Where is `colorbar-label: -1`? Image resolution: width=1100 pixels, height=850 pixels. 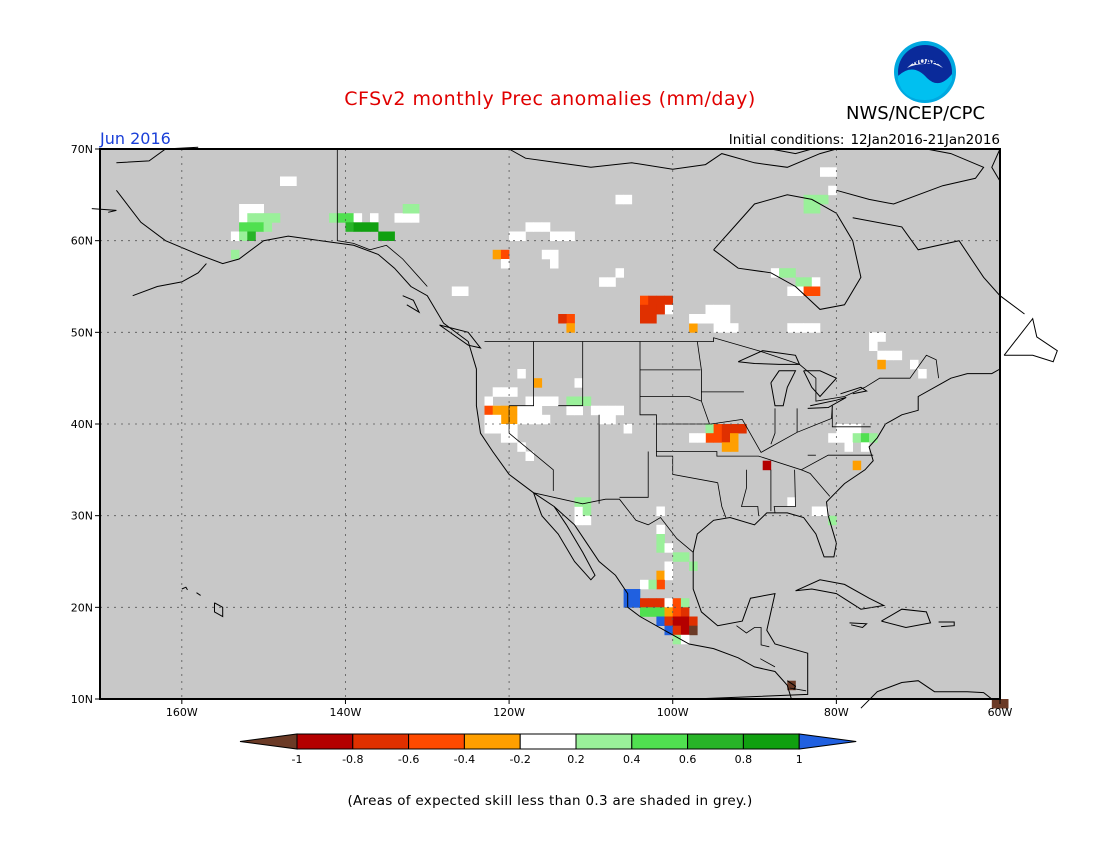 colorbar-label: -1 is located at coordinates (297, 759).